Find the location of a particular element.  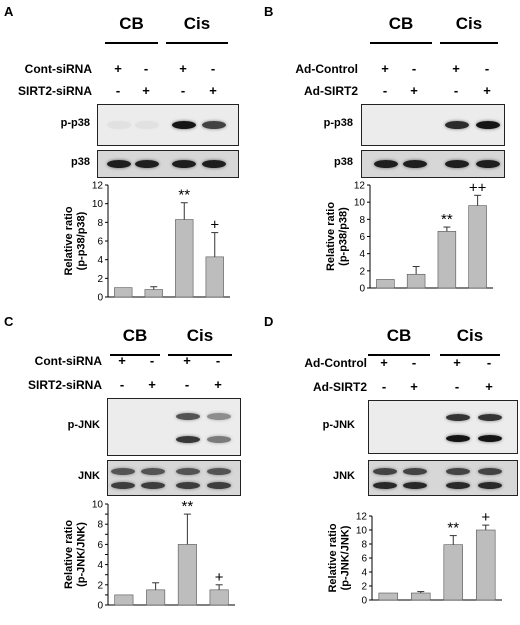

bar-chart: Relative ratio(p-p38/p38) 0 2 4 6 8 10 12 ** ++ is located at coordinates (409, 237).